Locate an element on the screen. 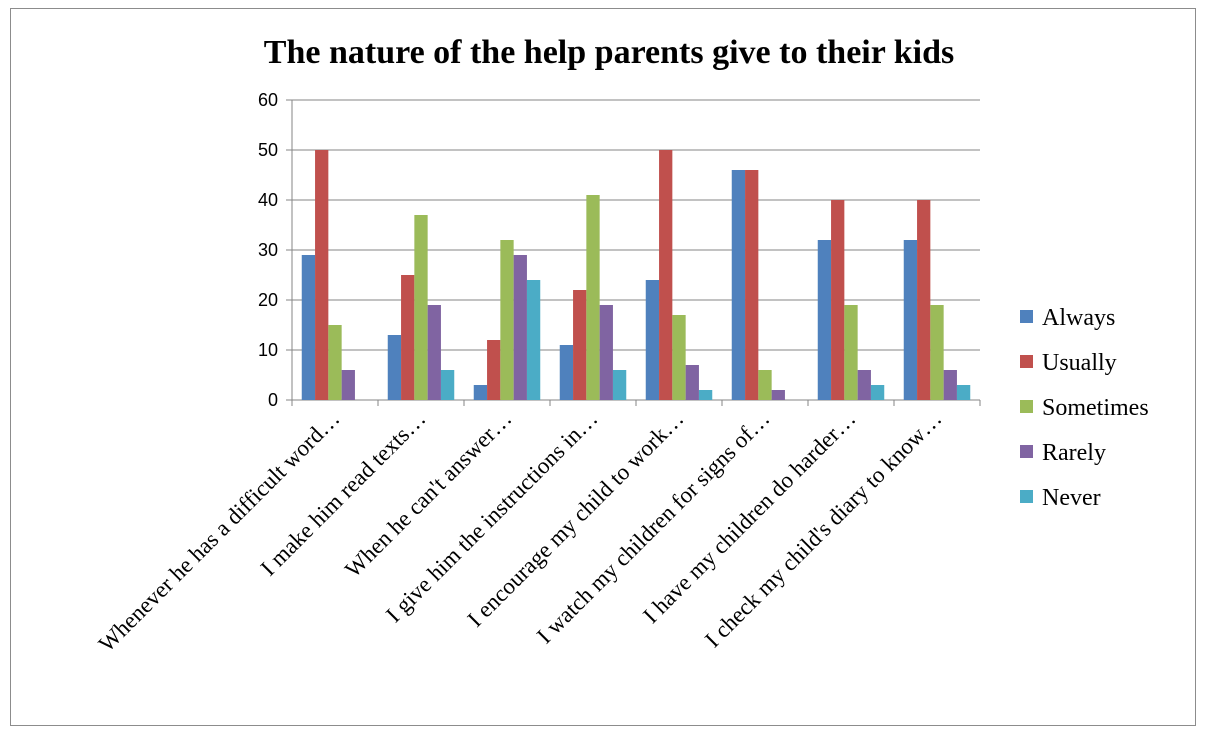 The image size is (1206, 734). y-tick-label: 30 is located at coordinates (268, 250).